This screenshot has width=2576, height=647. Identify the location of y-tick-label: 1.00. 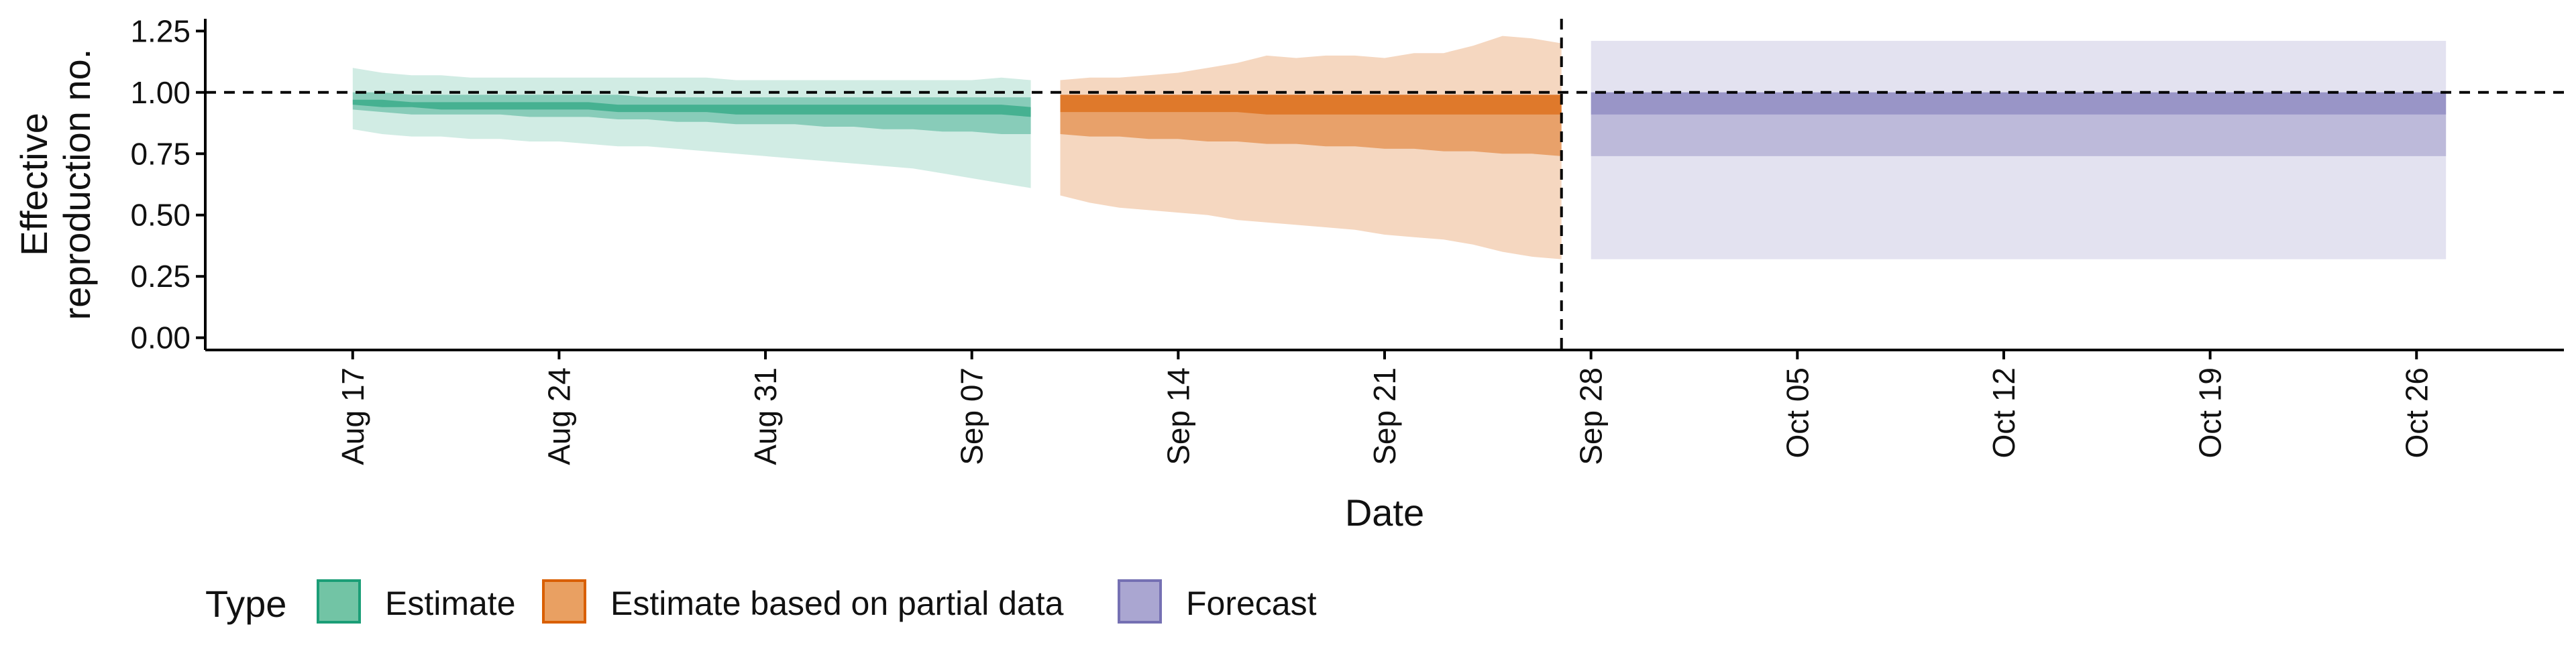
(160, 93).